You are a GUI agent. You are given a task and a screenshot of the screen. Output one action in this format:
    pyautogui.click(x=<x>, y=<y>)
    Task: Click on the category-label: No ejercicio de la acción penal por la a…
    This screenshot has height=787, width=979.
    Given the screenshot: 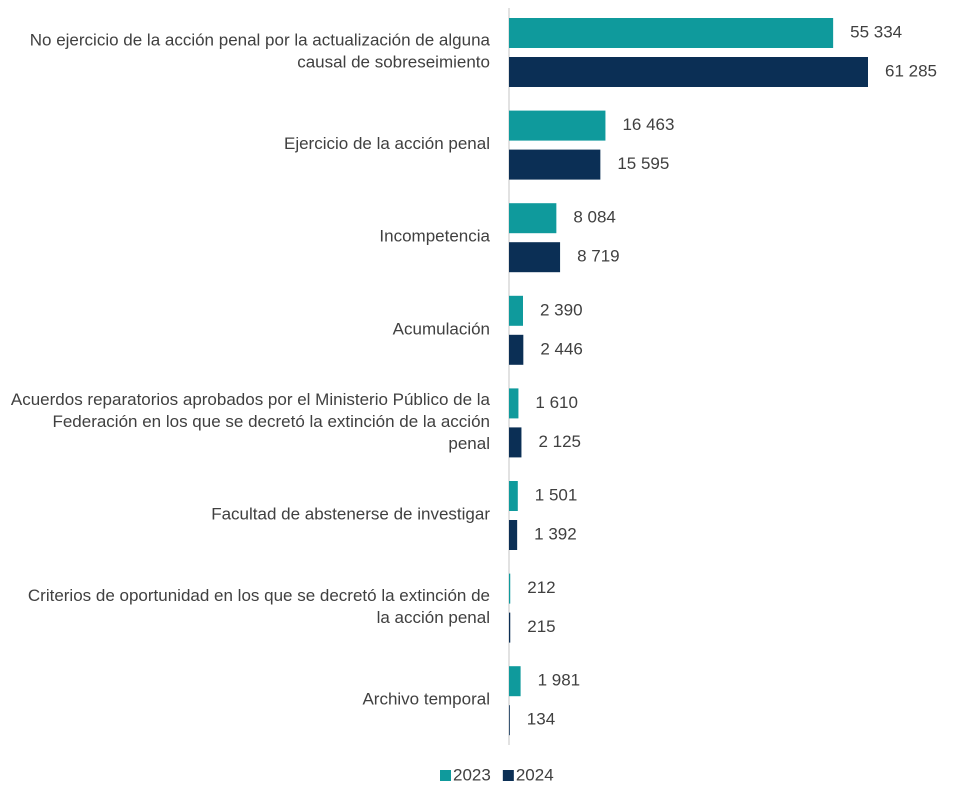 What is the action you would take?
    pyautogui.click(x=260, y=51)
    